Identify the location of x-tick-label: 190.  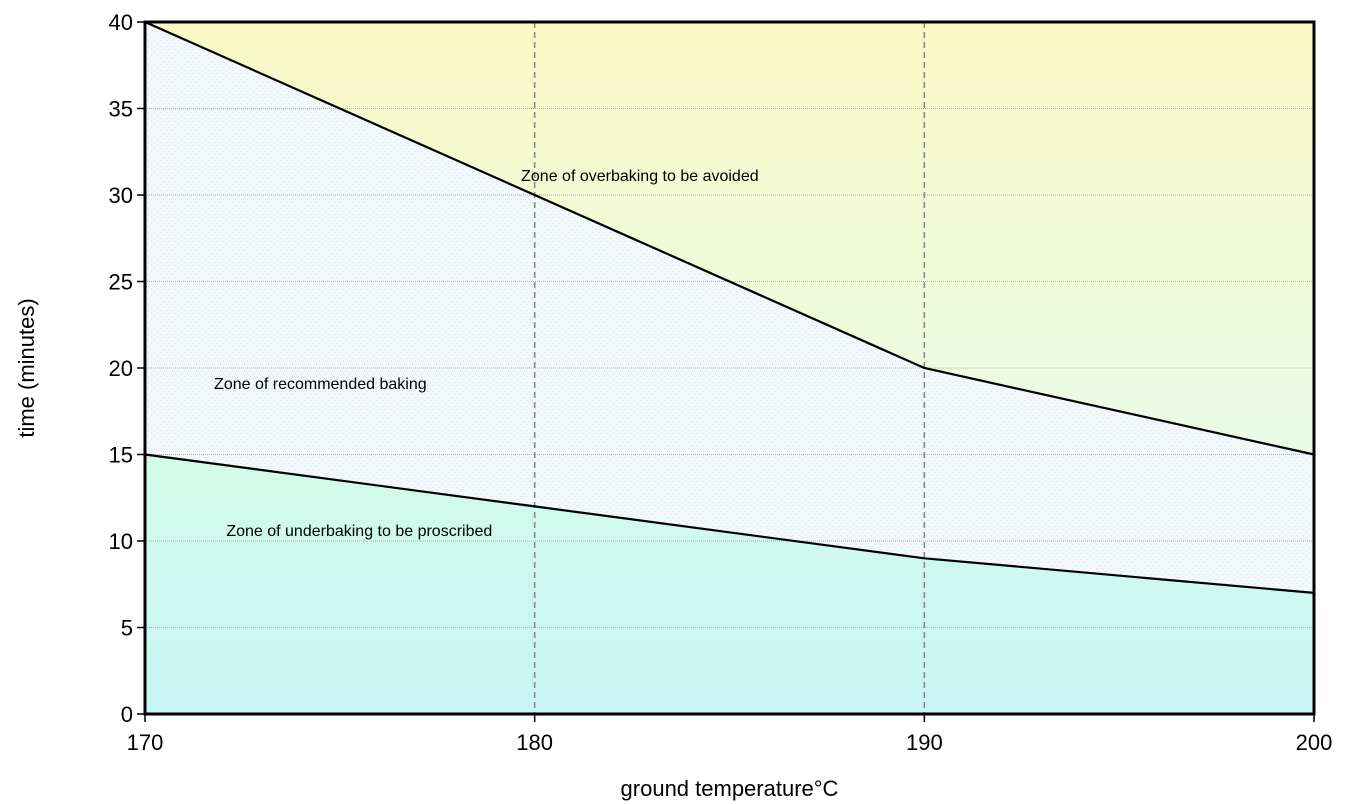
(924, 742).